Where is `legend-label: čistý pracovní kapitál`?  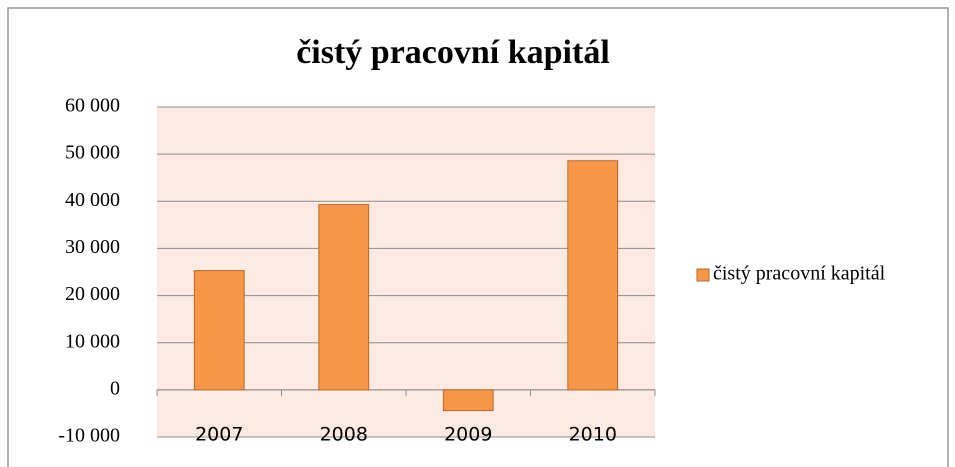
legend-label: čistý pracovní kapitál is located at coordinates (799, 274).